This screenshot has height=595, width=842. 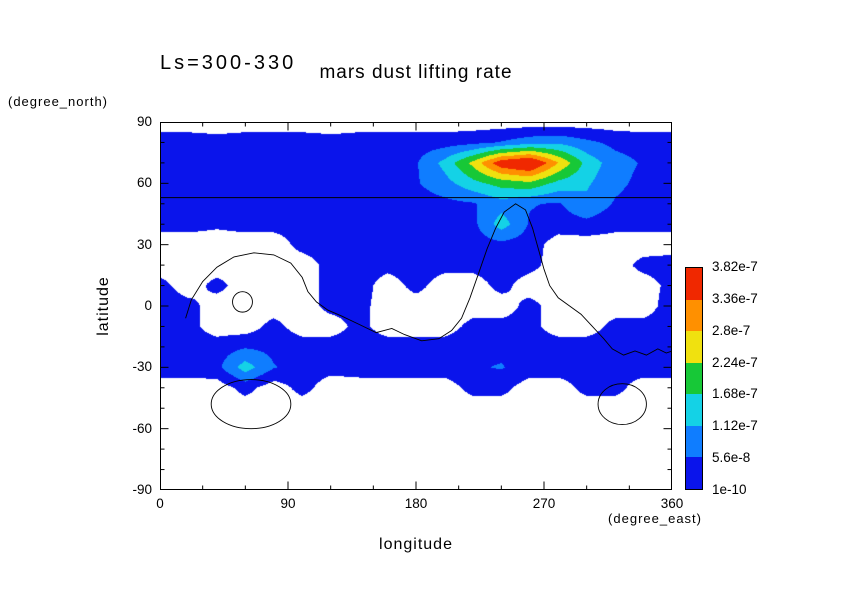 I want to click on y-axis-unit-label: (degree_north), so click(x=58, y=101).